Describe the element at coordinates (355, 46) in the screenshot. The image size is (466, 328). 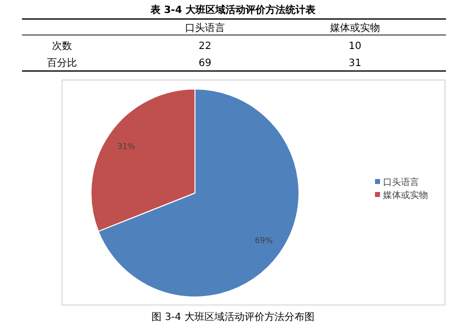
I see `text: 10` at that location.